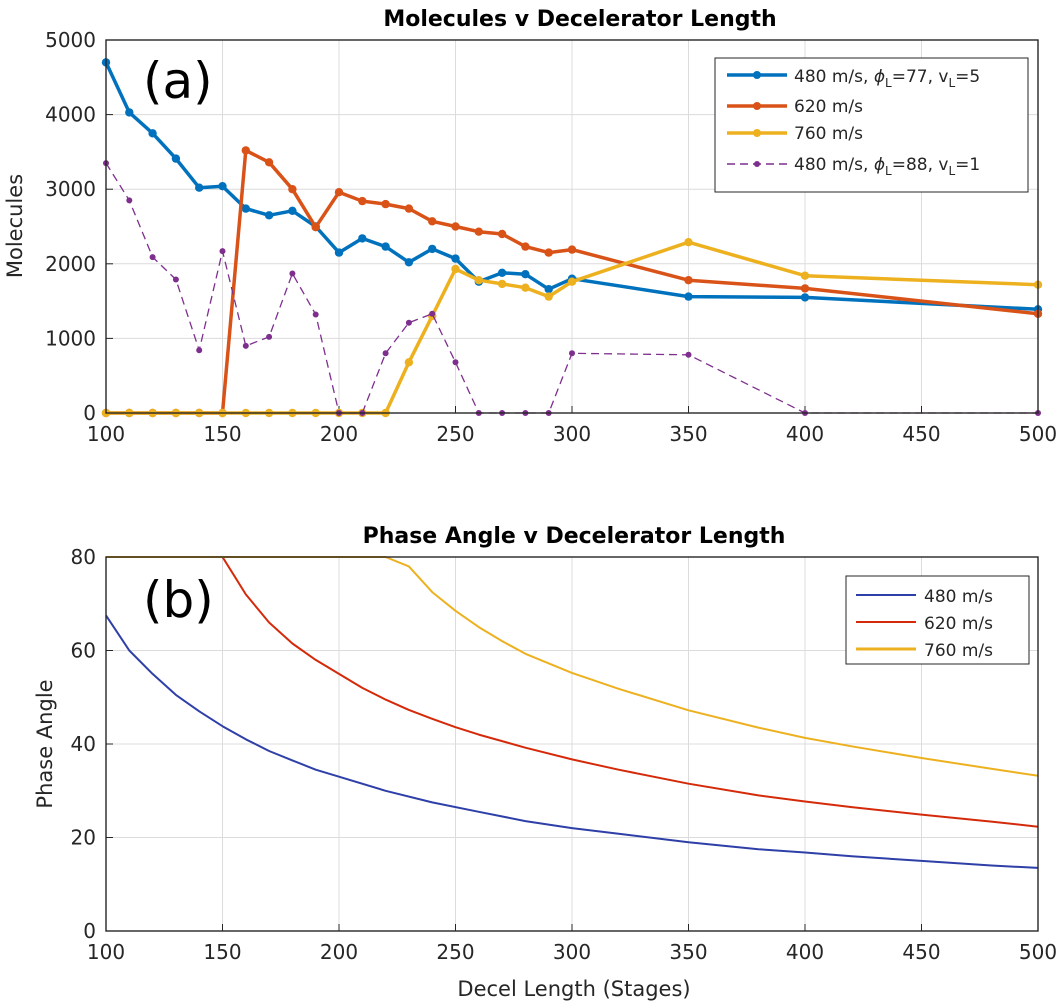 This screenshot has height=1007, width=1062. I want to click on y-tick-label: 4000, so click(70, 115).